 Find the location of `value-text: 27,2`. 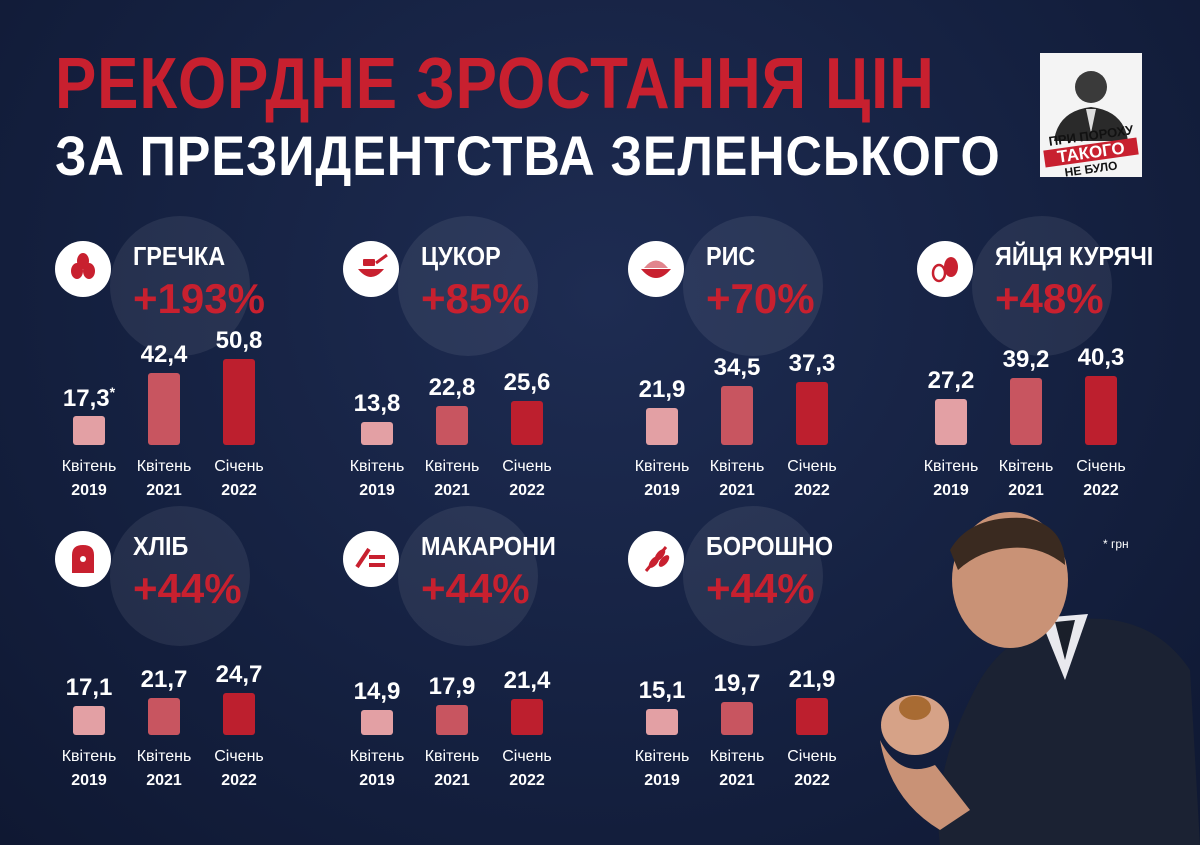

value-text: 27,2 is located at coordinates (951, 380).